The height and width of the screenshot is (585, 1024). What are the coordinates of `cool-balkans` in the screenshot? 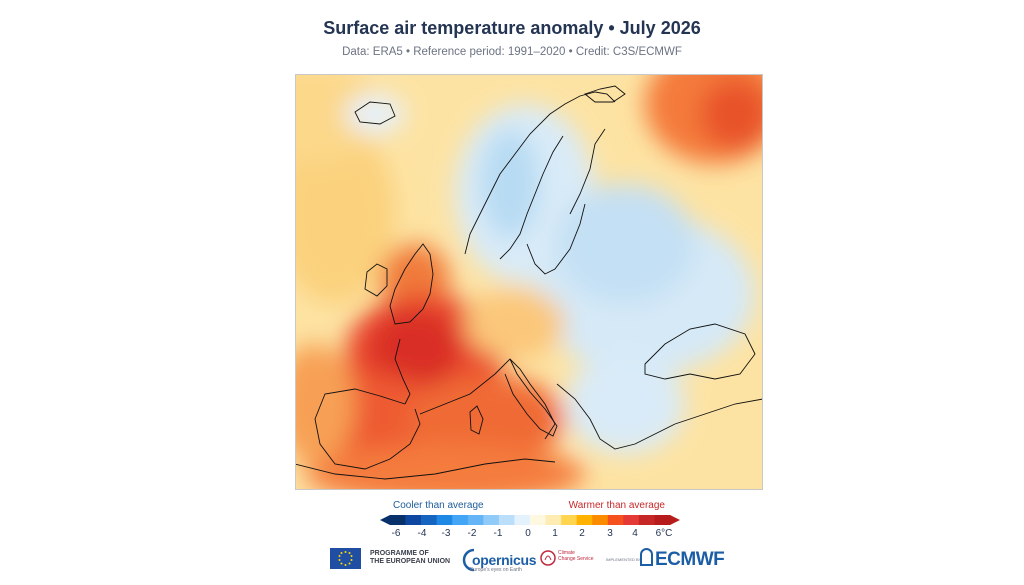 It's located at (625, 404).